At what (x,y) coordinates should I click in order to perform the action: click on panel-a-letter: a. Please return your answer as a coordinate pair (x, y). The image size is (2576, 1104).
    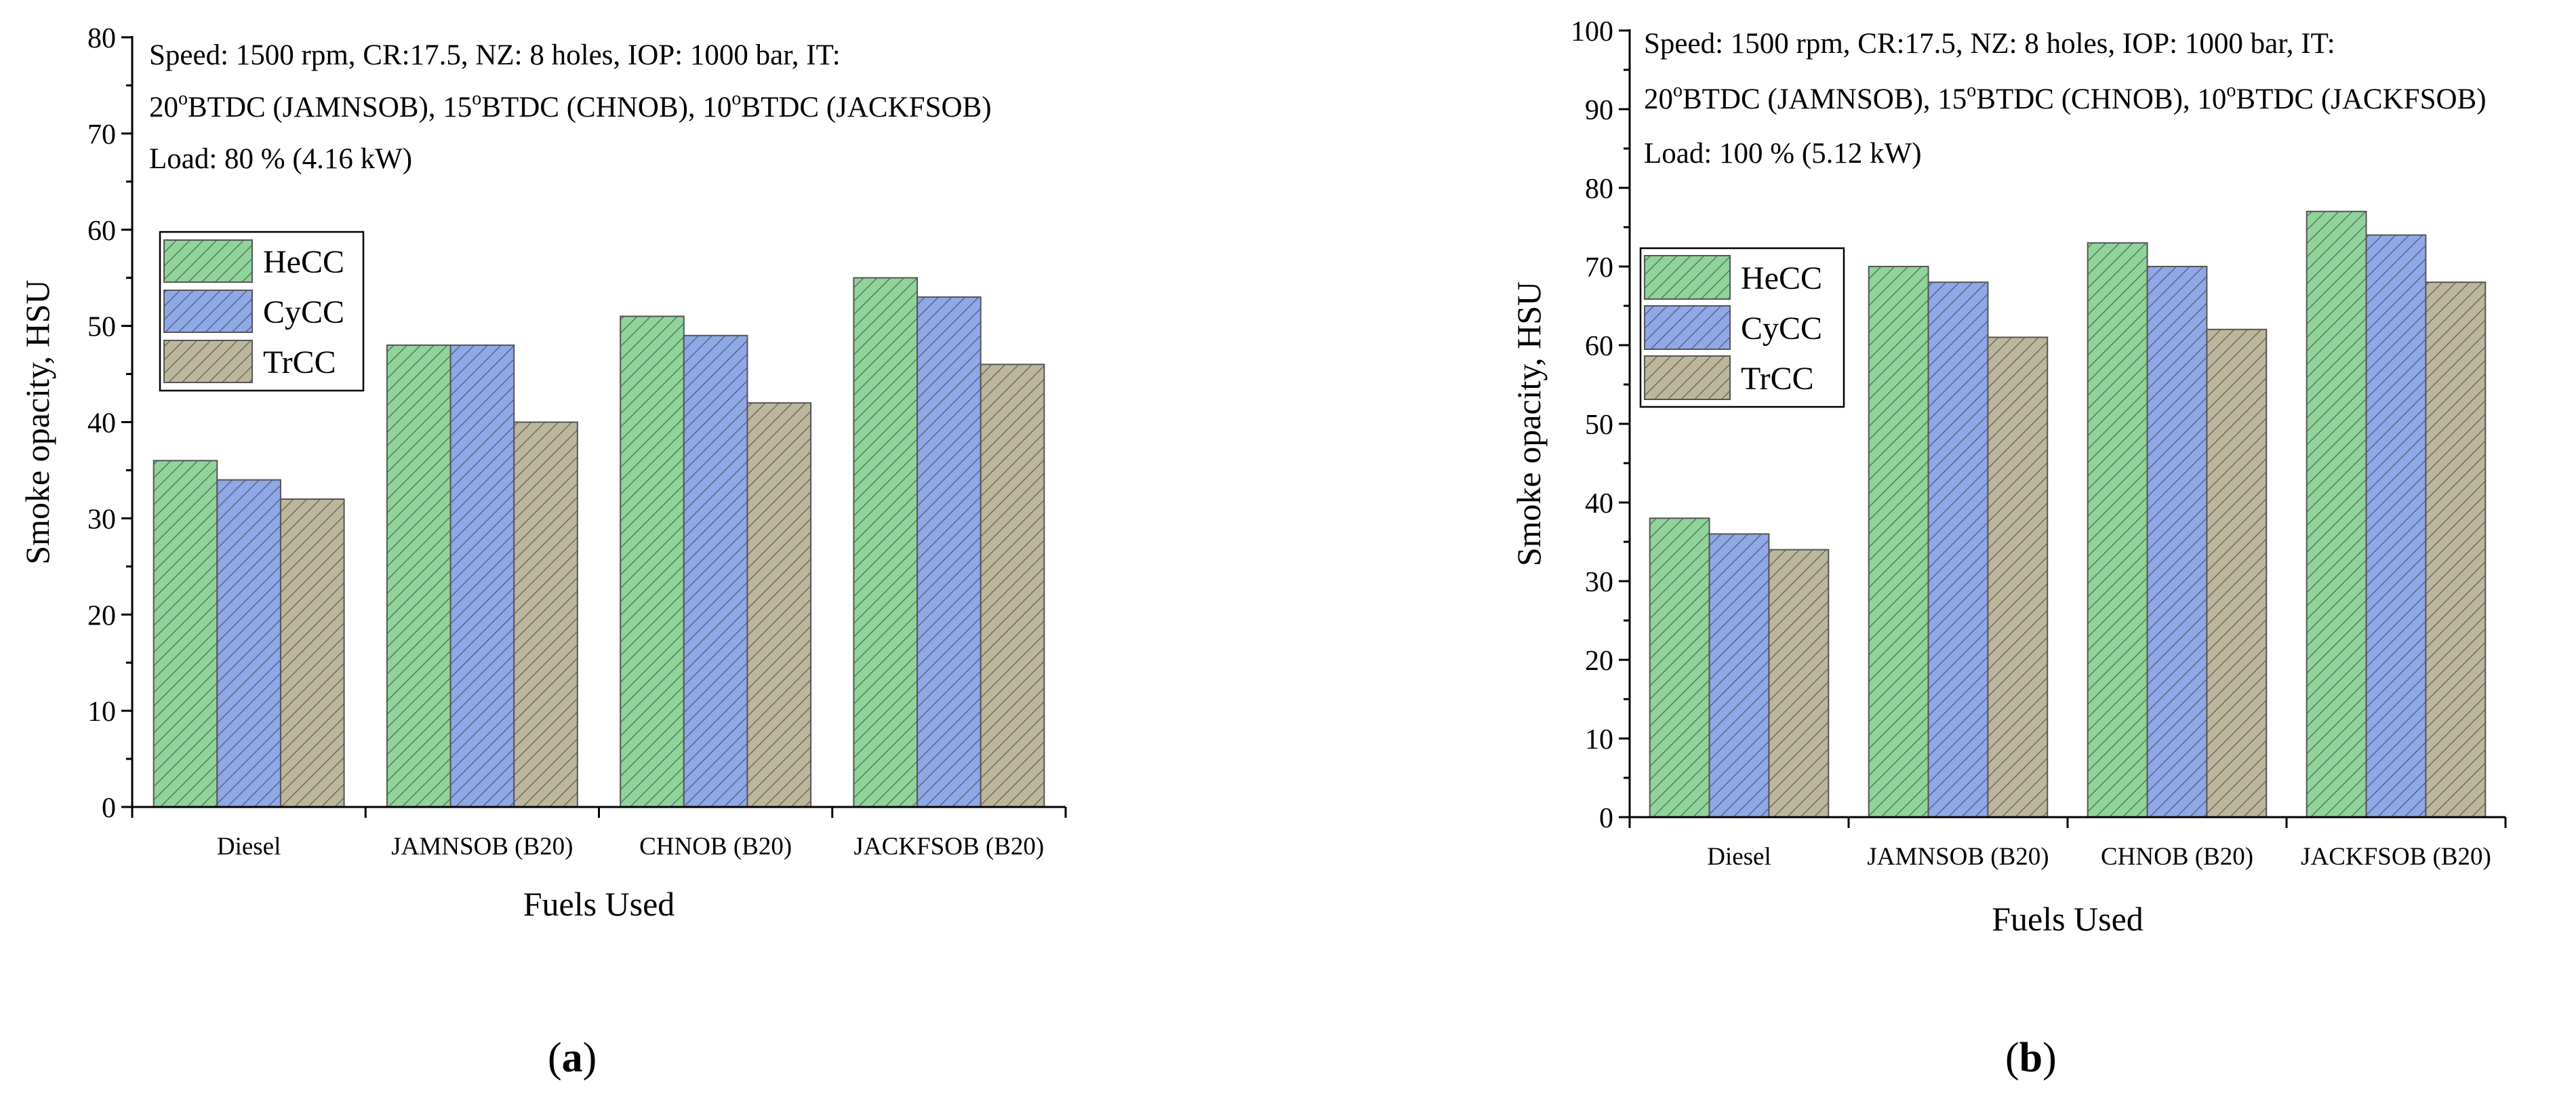
    Looking at the image, I should click on (572, 1058).